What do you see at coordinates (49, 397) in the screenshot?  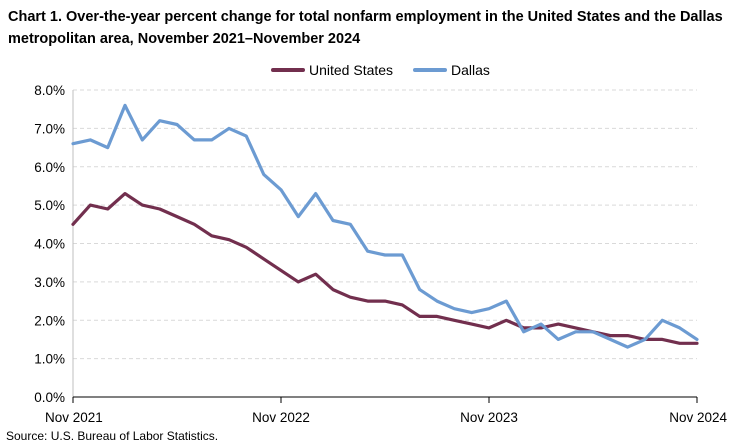 I see `y-tick-label: 0.0%` at bounding box center [49, 397].